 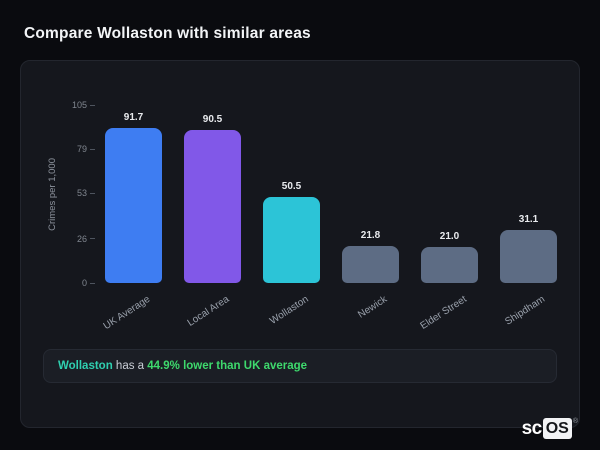 I want to click on note-stat: 44.9% lower than UK average, so click(x=227, y=366).